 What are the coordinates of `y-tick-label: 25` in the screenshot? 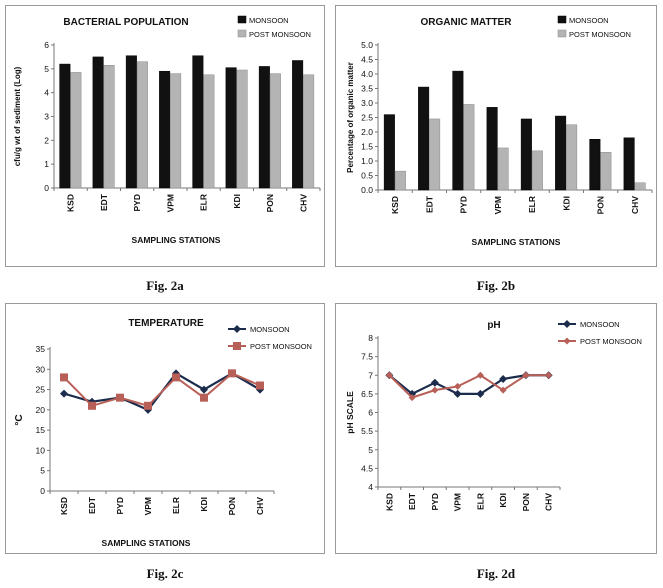 It's located at (41, 390).